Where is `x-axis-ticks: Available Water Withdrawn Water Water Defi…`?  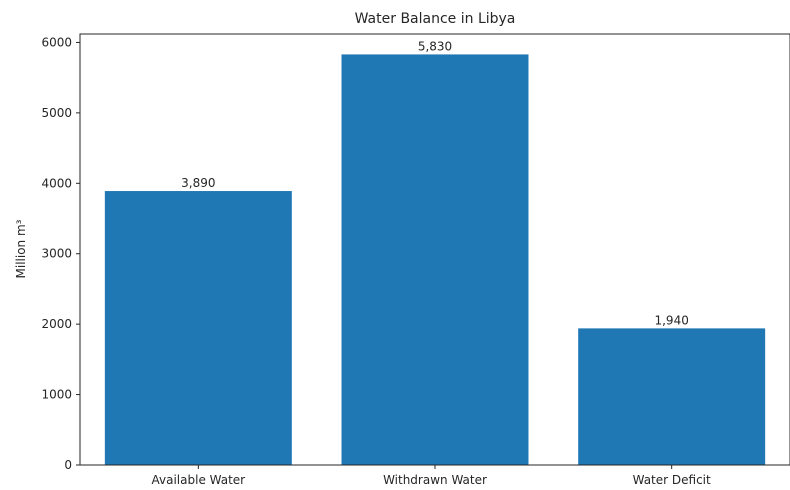
x-axis-ticks: Available Water Withdrawn Water Water Defi… is located at coordinates (431, 476).